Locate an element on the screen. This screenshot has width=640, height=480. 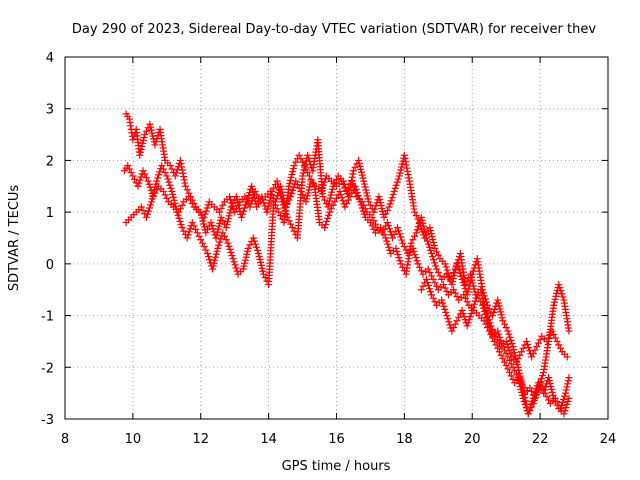
x-tick-label: 8 is located at coordinates (65, 439).